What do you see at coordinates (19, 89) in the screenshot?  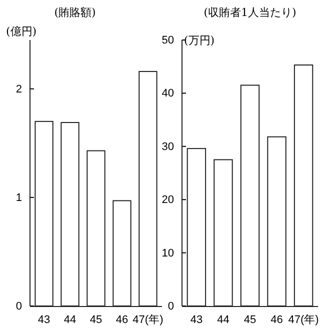 I see `y-tick-label: 2` at bounding box center [19, 89].